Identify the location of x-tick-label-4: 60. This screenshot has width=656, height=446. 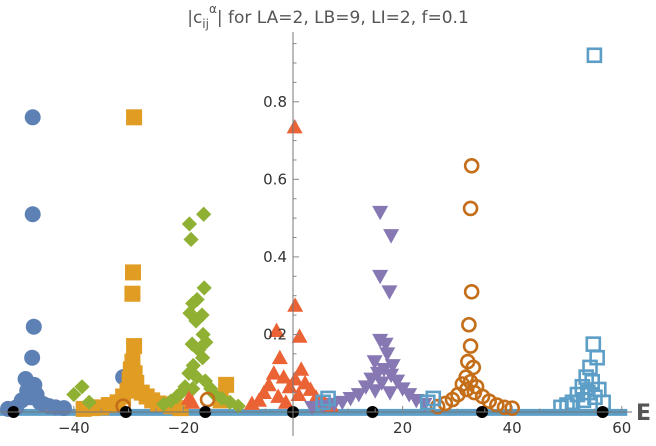
(621, 428).